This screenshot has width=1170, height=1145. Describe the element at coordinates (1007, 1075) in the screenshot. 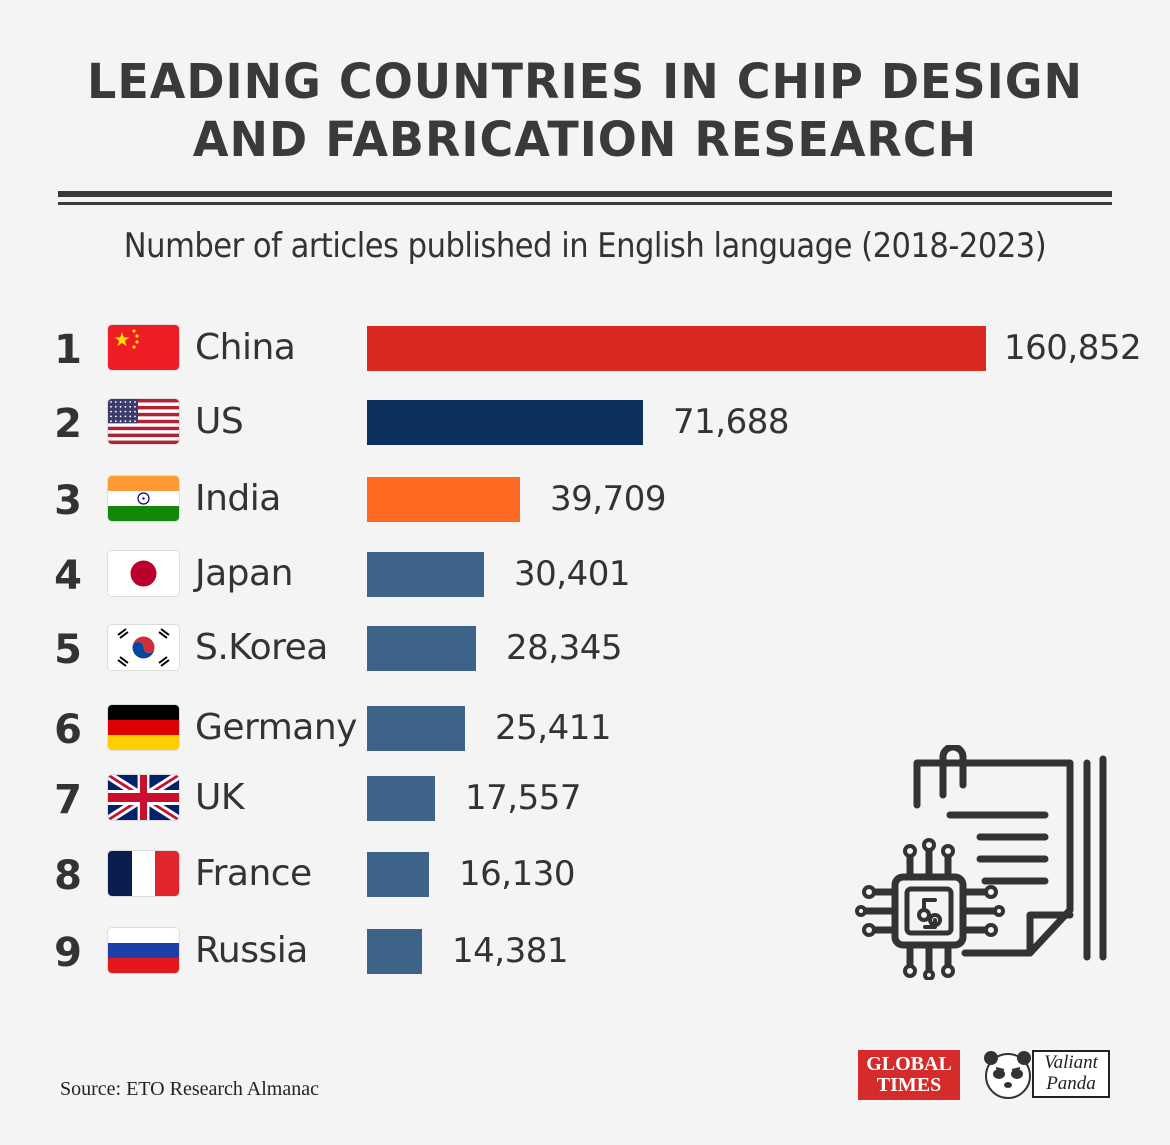

I see `panda-icon` at that location.